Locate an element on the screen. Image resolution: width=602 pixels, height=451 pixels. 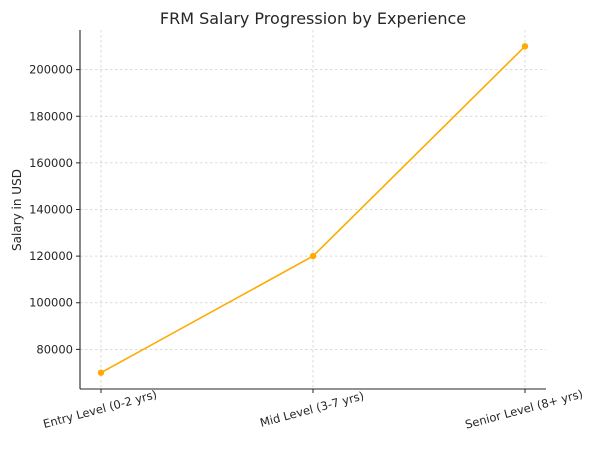
x-tick-label: Senior Level (8+ yrs) is located at coordinates (524, 409).